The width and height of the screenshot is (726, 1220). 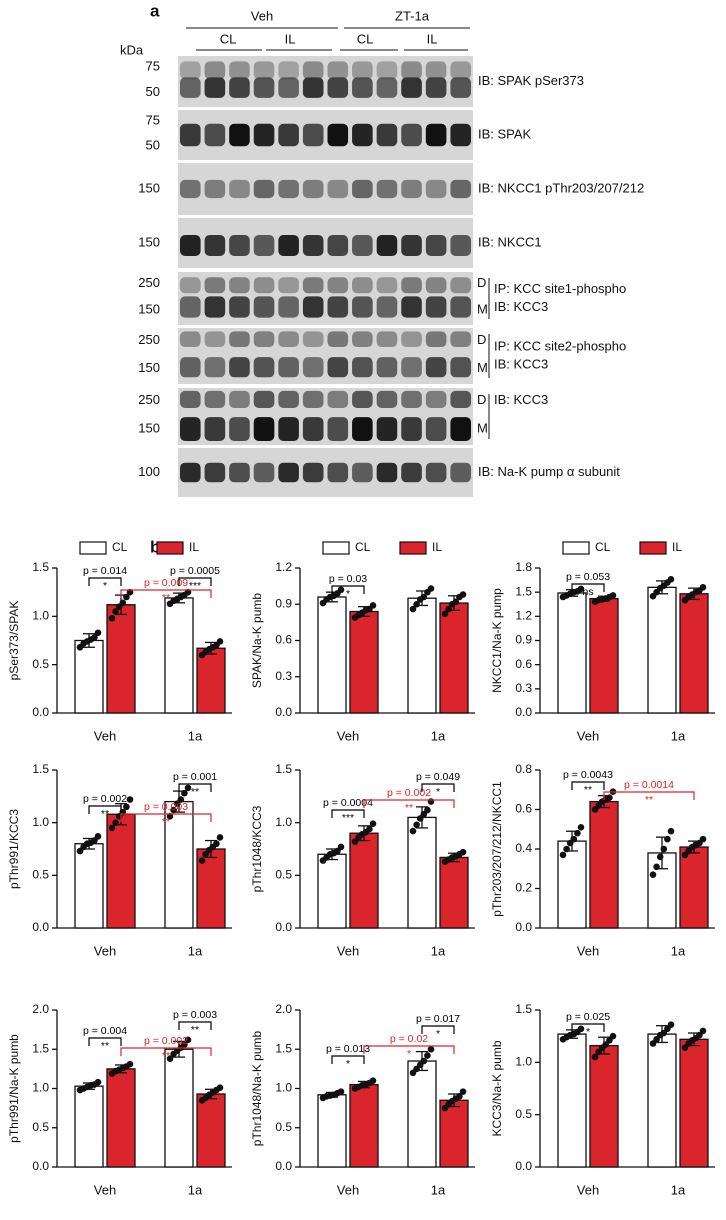 I want to click on mw-marker: 75, so click(x=153, y=119).